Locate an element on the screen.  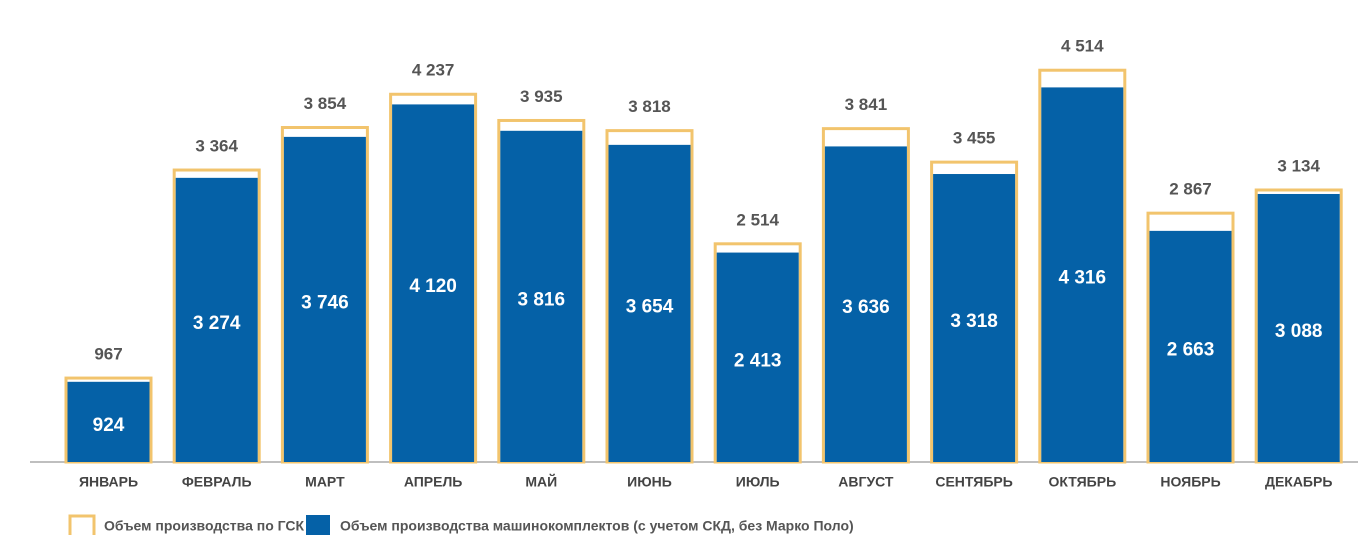
x-tick-label: ИЮЛЬ is located at coordinates (758, 482).